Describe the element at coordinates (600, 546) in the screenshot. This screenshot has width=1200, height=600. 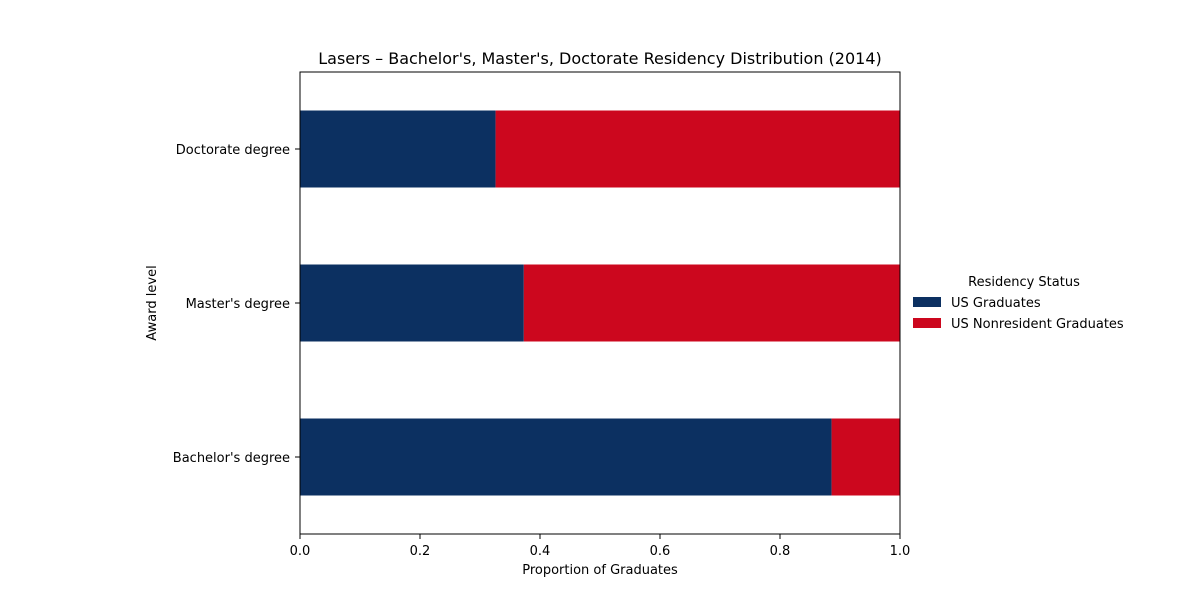
I see `x-axis: 0.0 0.2 0.4 0.6 0.8 1.0` at that location.